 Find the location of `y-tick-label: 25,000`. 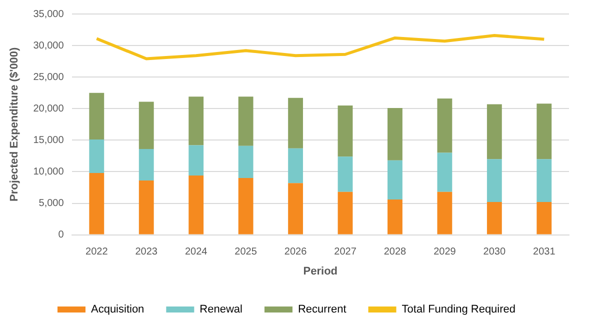

y-tick-label: 25,000 is located at coordinates (48, 77).